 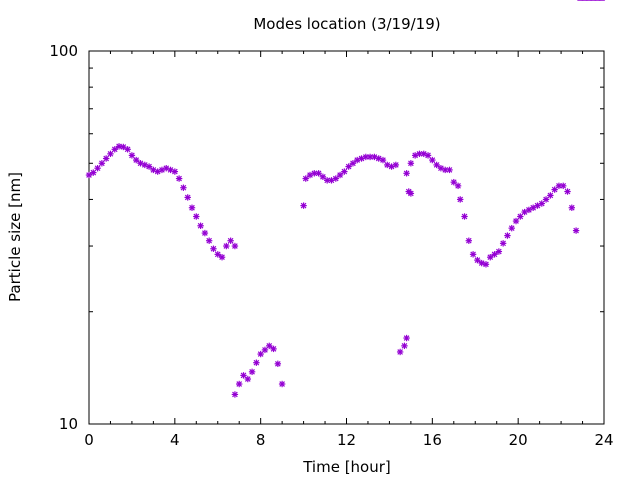 I want to click on x-tick-label: 0, so click(x=89, y=440).